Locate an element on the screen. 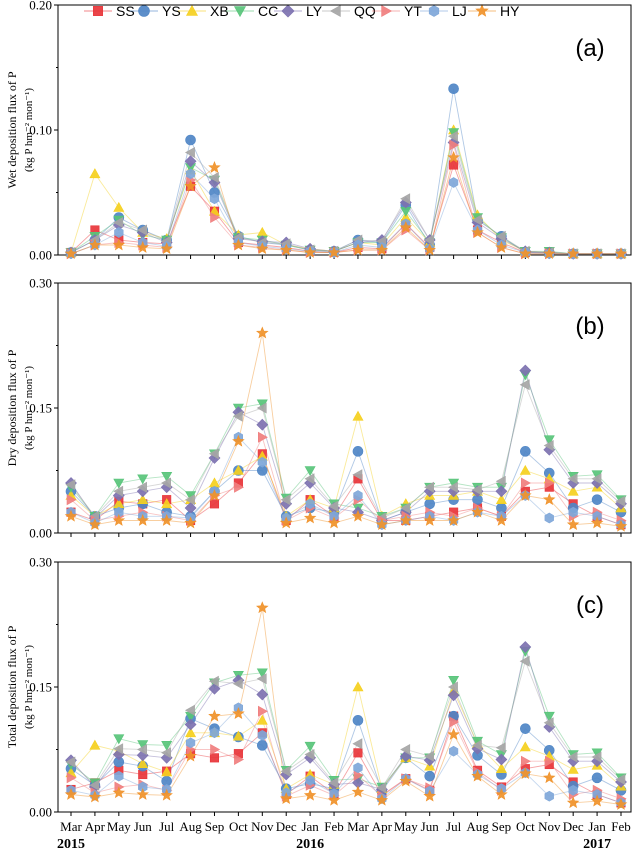  y-tick-label: 0.15 is located at coordinates (40, 408).